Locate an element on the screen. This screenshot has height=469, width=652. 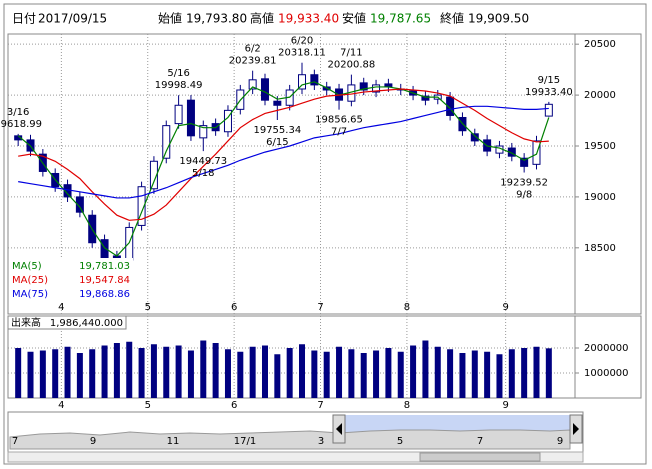
annotation-date: 5/18 is located at coordinates (203, 173).